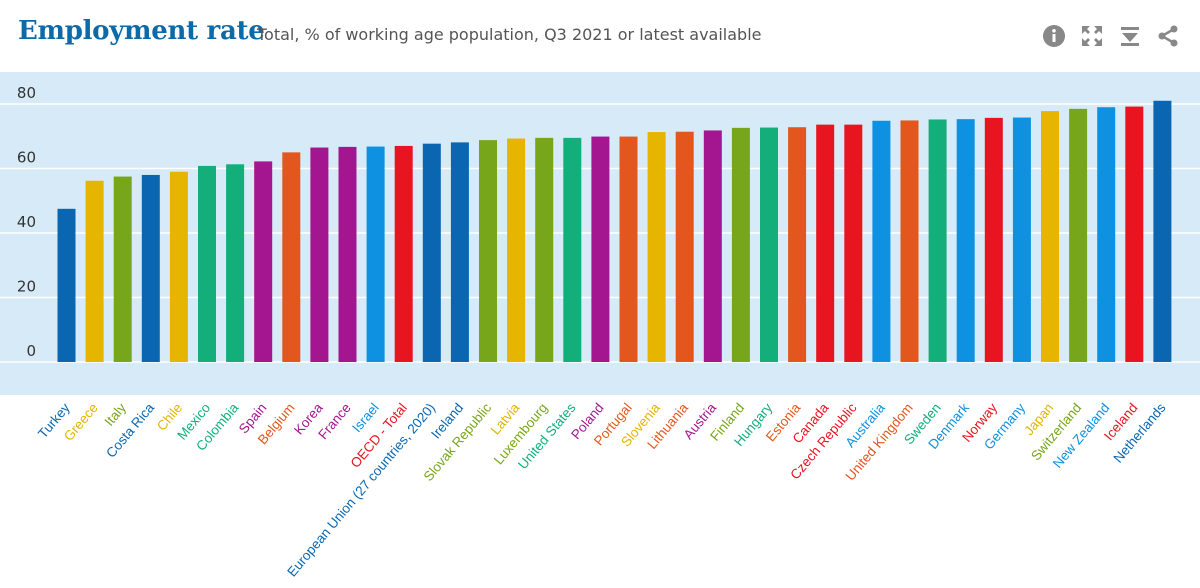  Describe the element at coordinates (1130, 36) in the screenshot. I see `download-icon` at that location.